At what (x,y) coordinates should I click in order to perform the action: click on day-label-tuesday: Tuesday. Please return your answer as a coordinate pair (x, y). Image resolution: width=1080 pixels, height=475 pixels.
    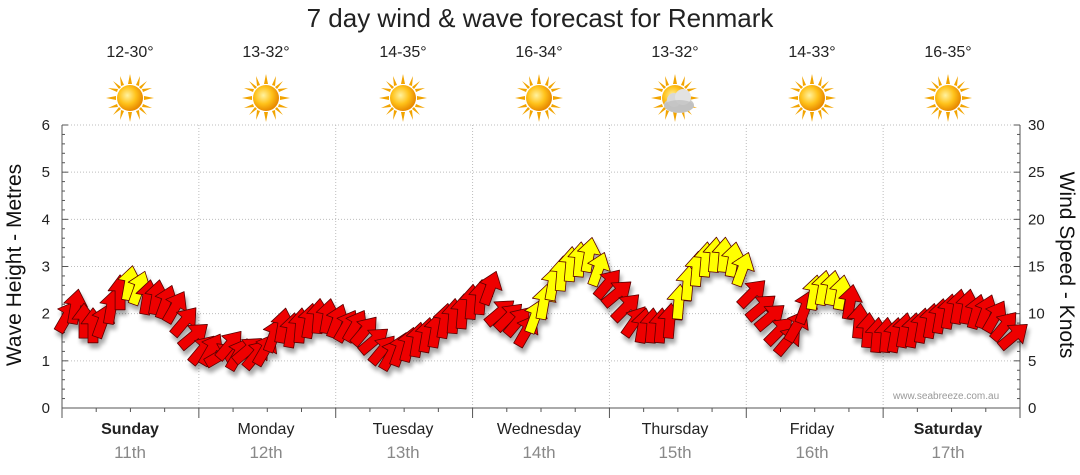
    Looking at the image, I should click on (403, 429).